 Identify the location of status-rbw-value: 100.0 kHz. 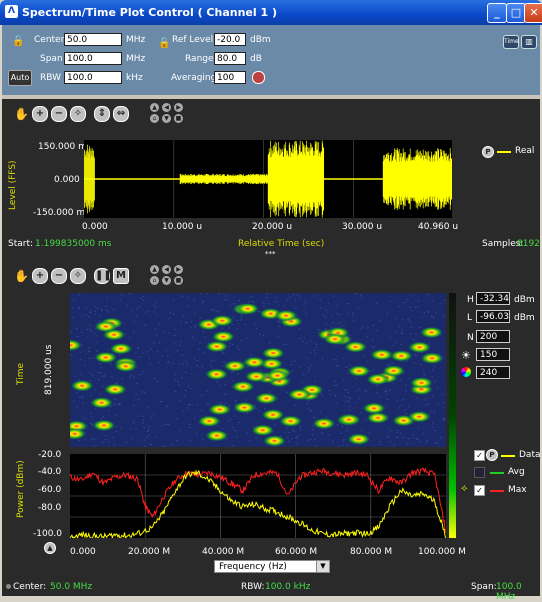
(287, 587).